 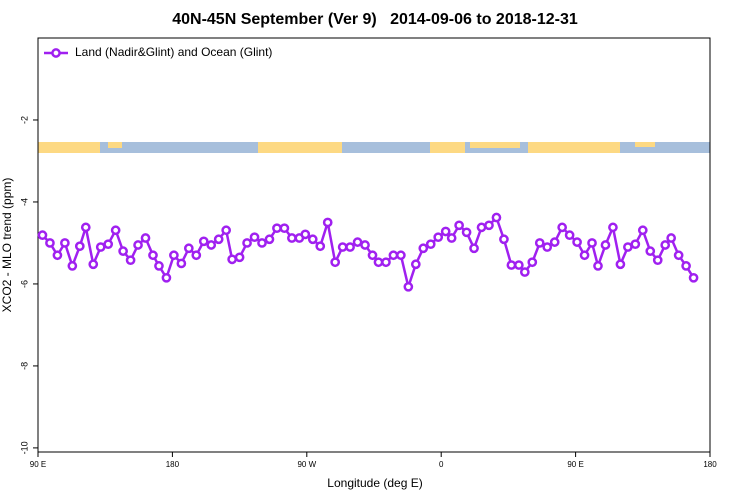 I want to click on x-tick-label: 0, so click(x=441, y=464).